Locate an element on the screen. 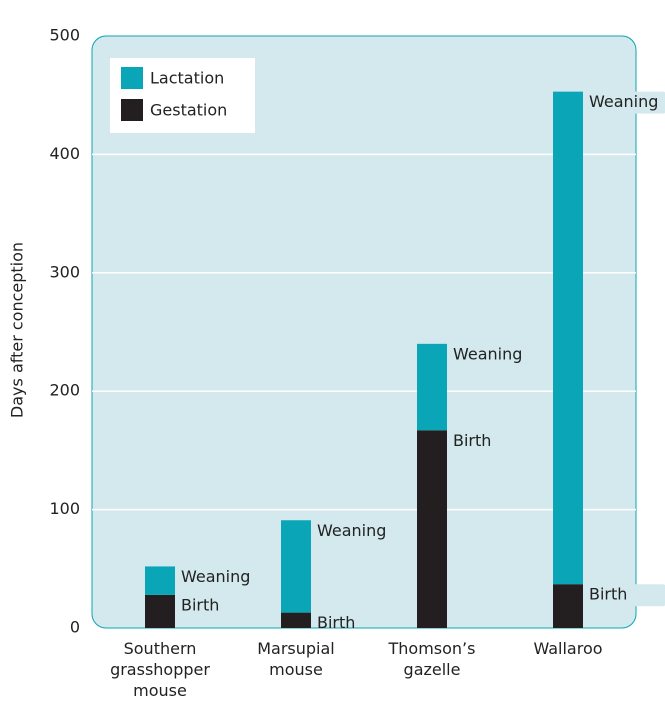  y-tick-label: 100 is located at coordinates (64, 508).